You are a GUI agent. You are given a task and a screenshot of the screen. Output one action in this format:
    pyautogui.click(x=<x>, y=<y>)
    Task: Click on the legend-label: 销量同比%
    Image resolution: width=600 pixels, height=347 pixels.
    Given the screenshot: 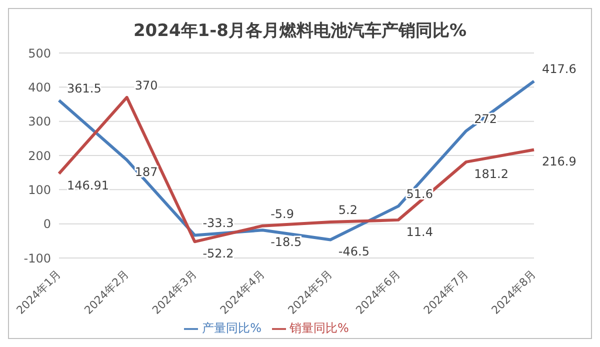 What is the action you would take?
    pyautogui.click(x=319, y=328)
    